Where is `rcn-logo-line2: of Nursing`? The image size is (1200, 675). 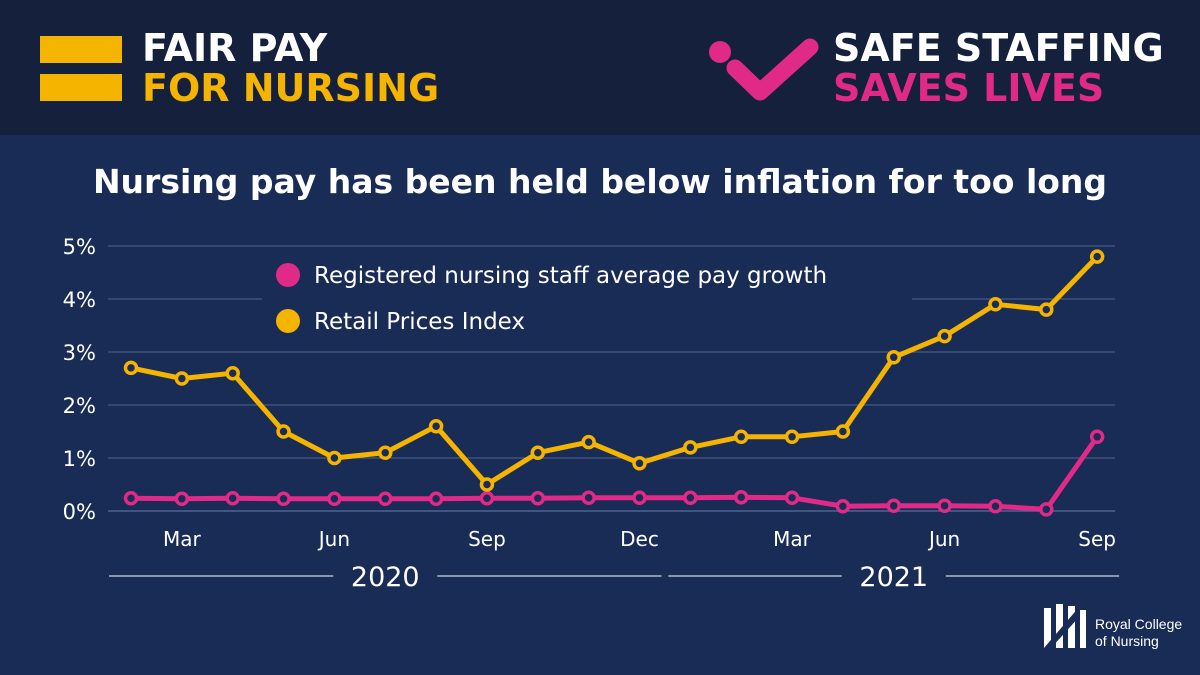 rcn-logo-line2: of Nursing is located at coordinates (1127, 641).